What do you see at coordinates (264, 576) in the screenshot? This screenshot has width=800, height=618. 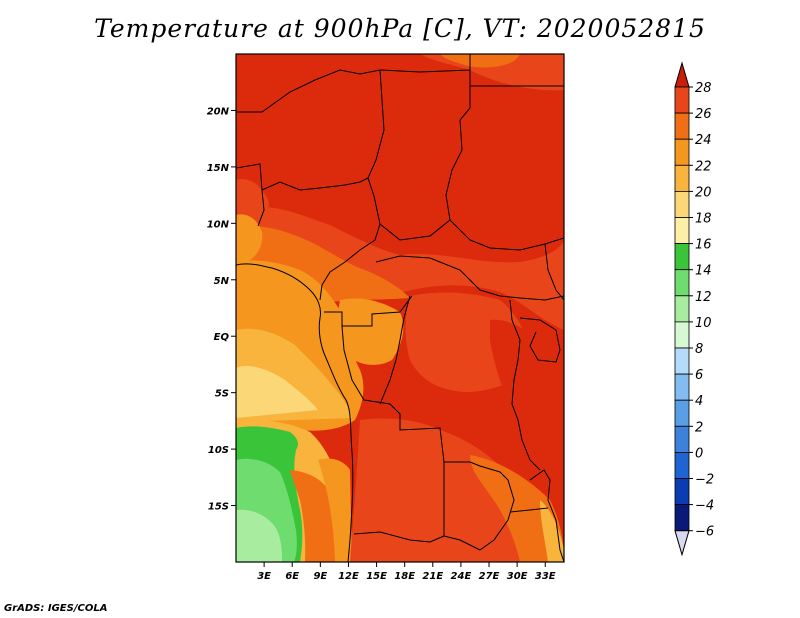 I see `lon-tick-label: 3E` at bounding box center [264, 576].